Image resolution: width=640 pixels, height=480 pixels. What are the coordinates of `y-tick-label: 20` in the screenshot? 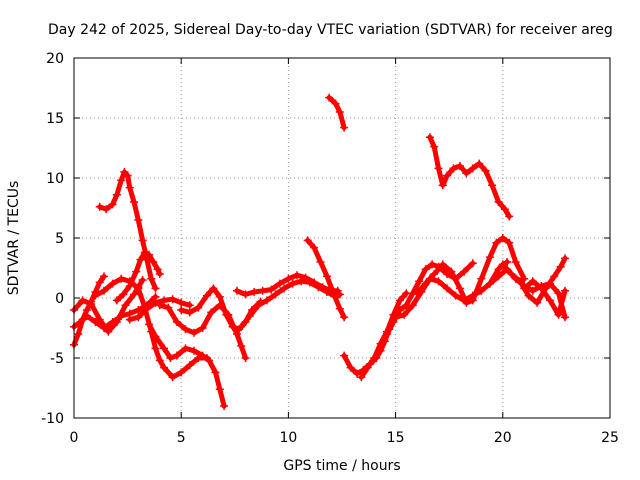 It's located at (55, 59).